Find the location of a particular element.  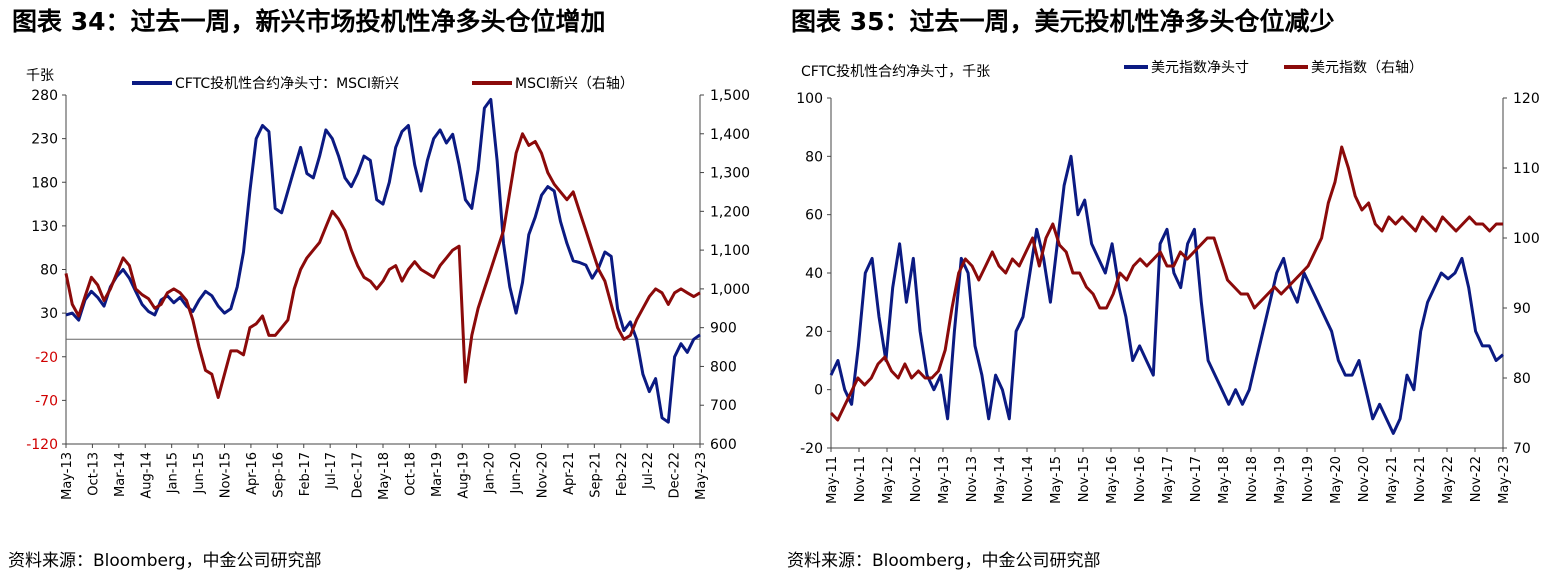

y-right-tick-label: 1,000 is located at coordinates (730, 290).